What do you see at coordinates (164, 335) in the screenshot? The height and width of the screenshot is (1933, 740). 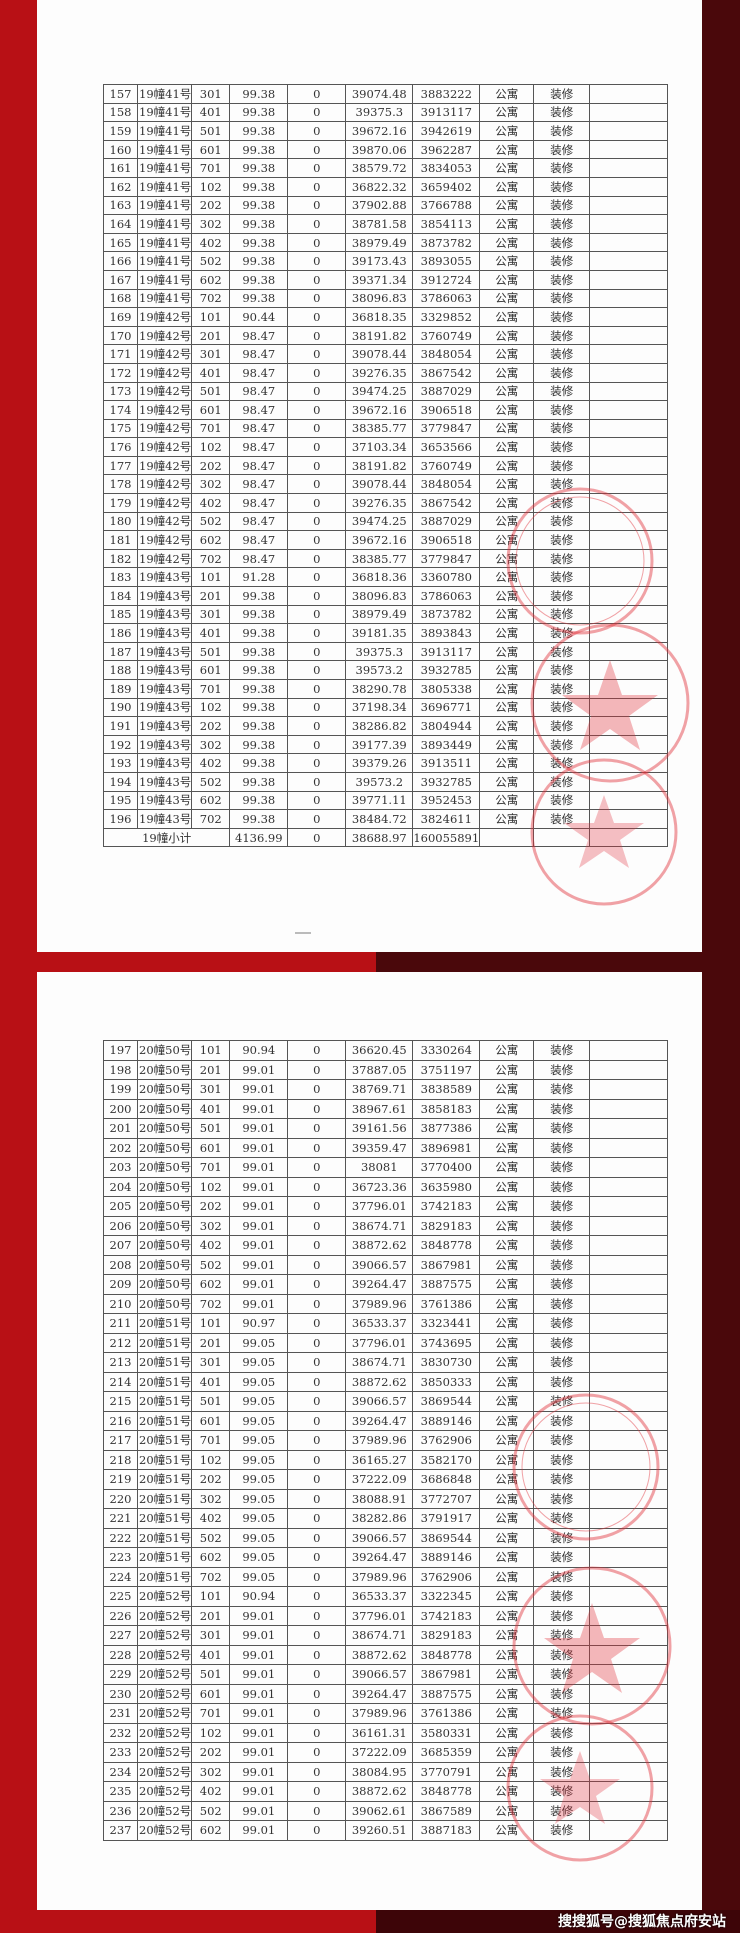 I see `building-unit-cell: 19幢42号` at bounding box center [164, 335].